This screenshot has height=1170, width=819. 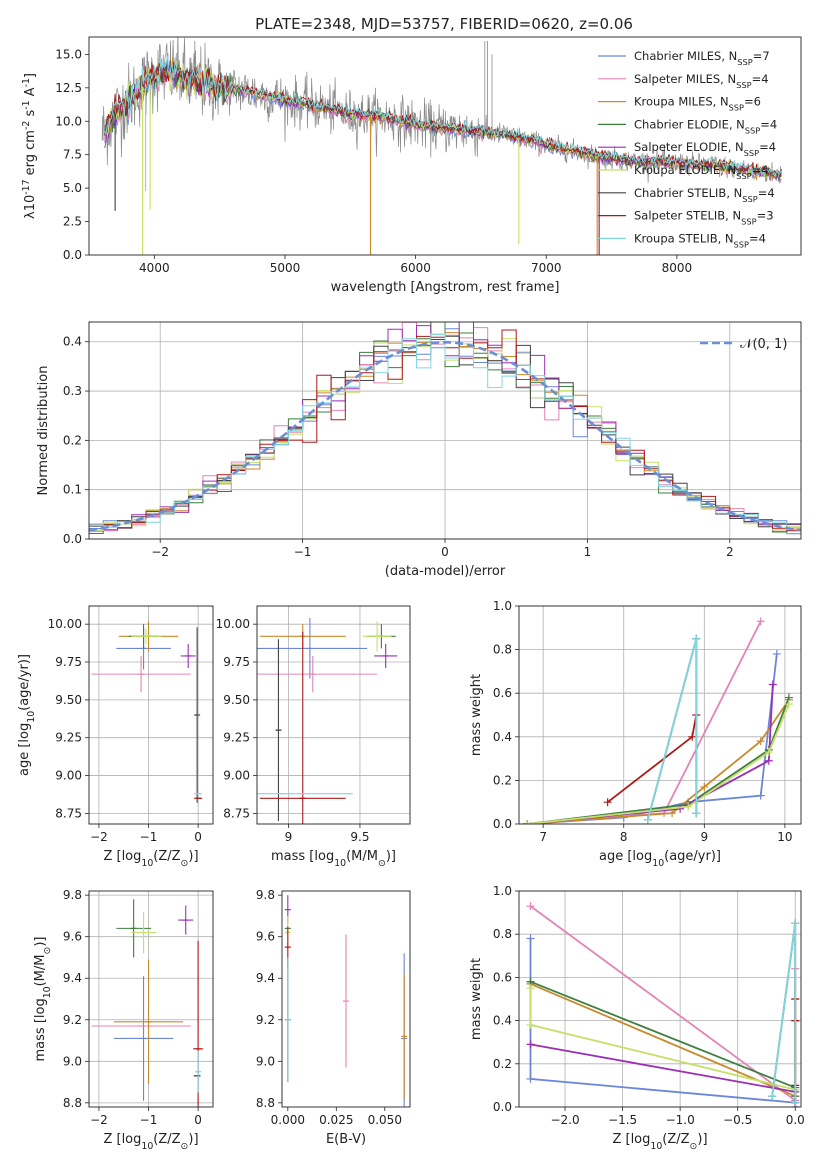 I want to click on legend-label: Salpeter ELODIE, NSSP=4, so click(x=705, y=149).